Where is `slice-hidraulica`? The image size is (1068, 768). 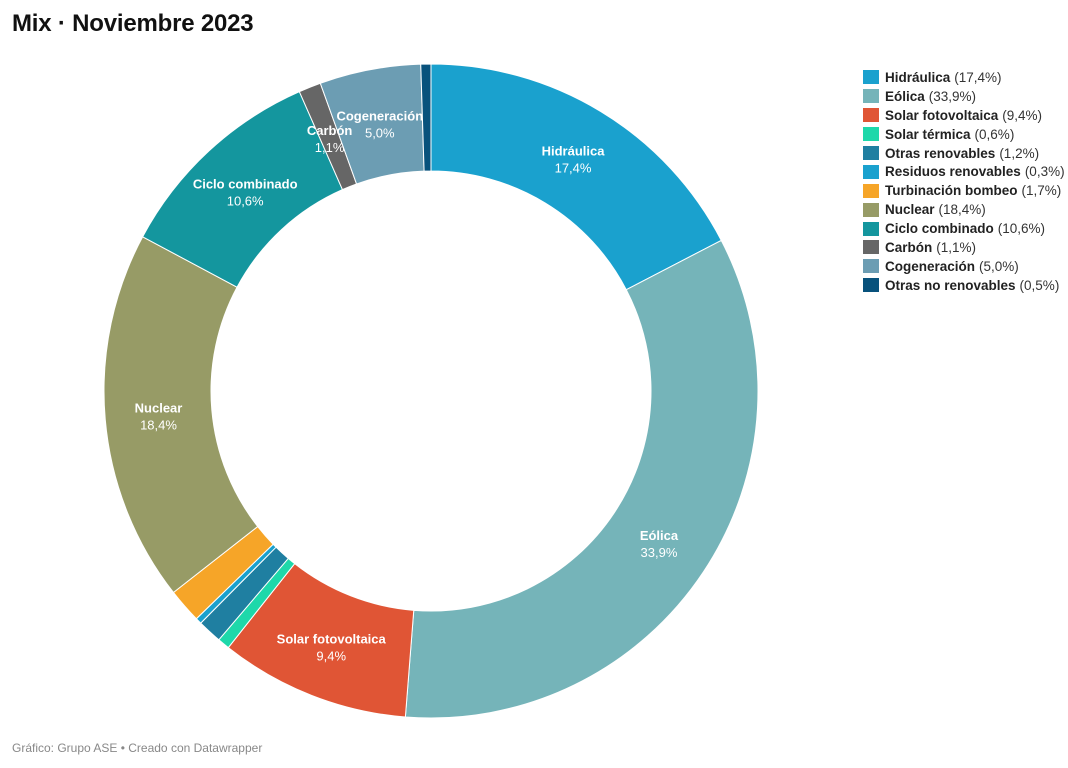 slice-hidraulica is located at coordinates (576, 177).